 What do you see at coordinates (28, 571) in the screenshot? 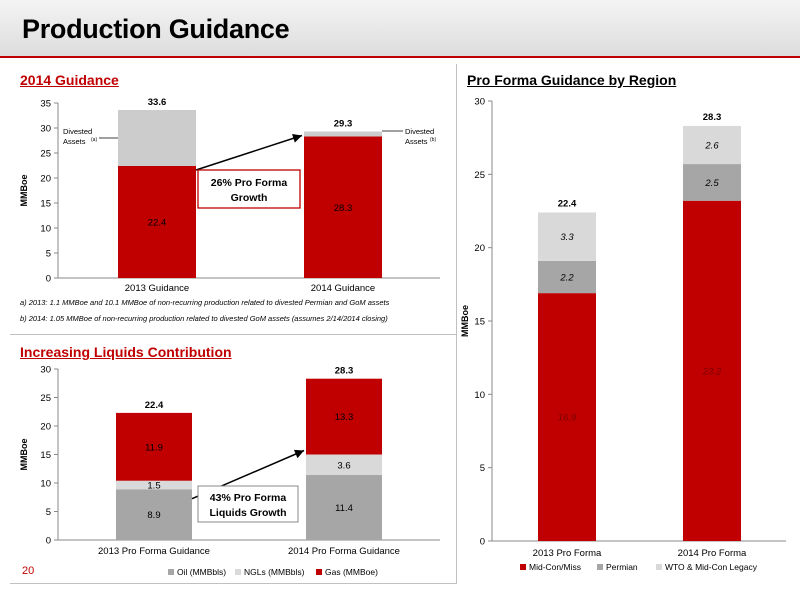
I see `page-number: 20` at bounding box center [28, 571].